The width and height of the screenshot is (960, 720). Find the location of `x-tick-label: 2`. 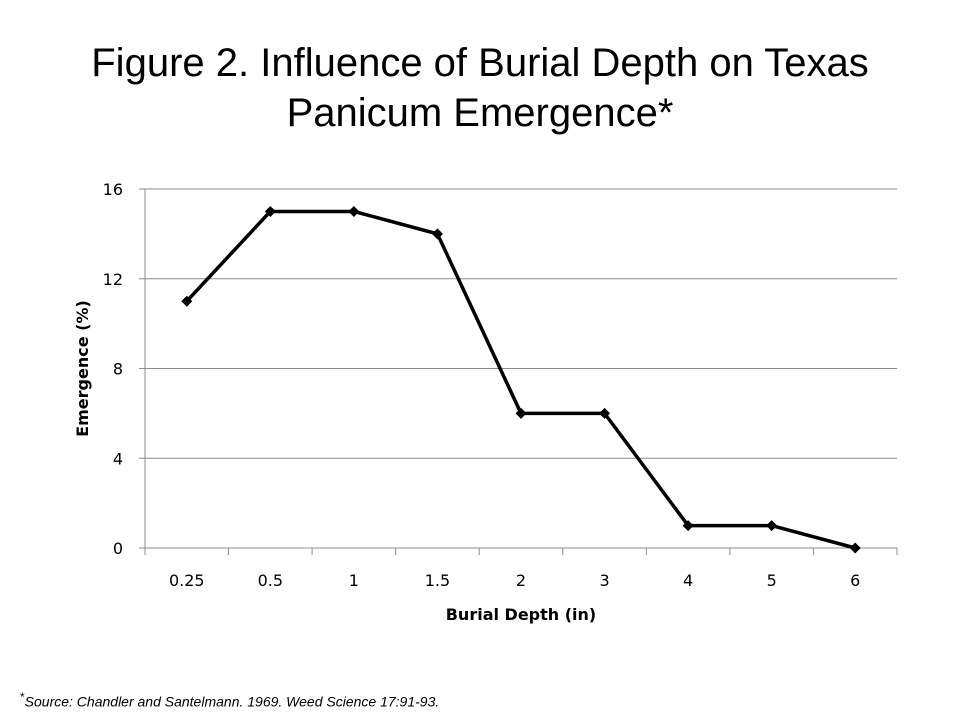

x-tick-label: 2 is located at coordinates (521, 580).